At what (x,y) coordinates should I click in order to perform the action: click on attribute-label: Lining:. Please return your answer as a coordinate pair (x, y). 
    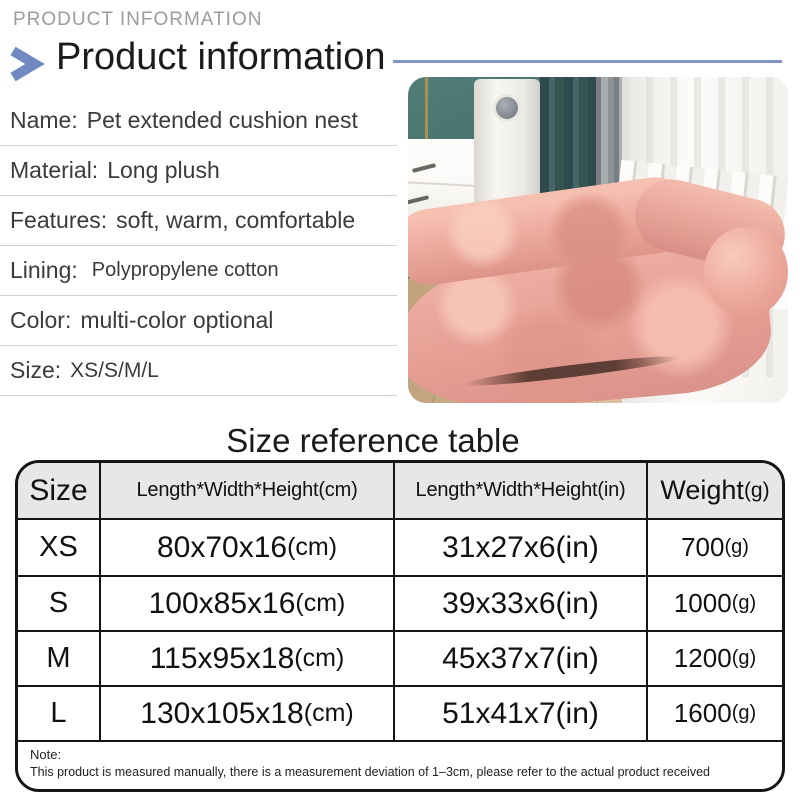
    Looking at the image, I should click on (44, 270).